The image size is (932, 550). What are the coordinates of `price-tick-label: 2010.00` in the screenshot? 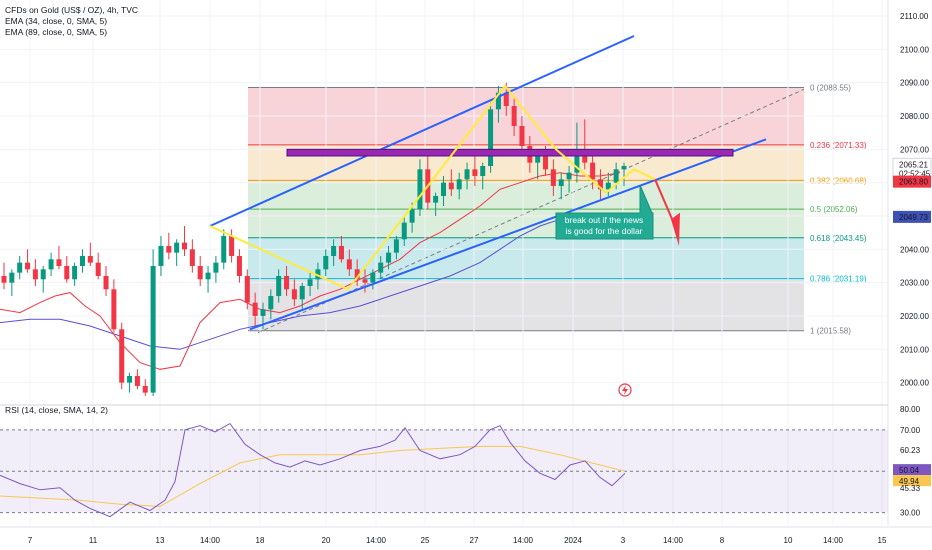 It's located at (914, 349).